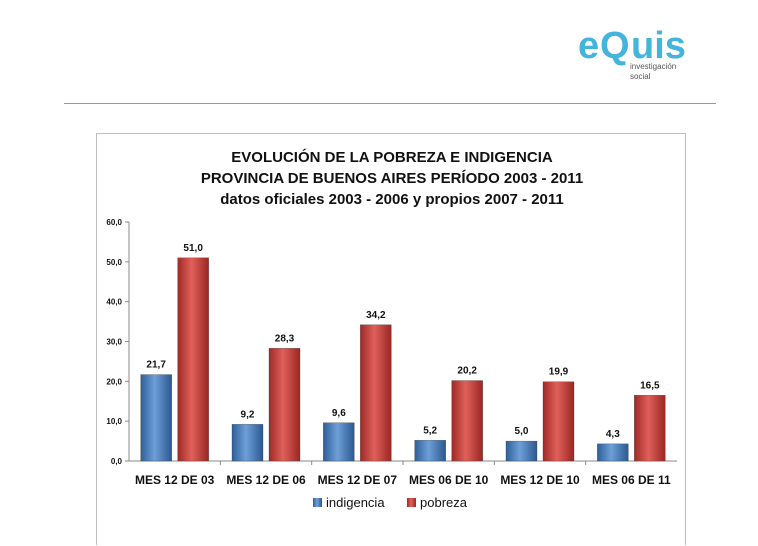 This screenshot has height=546, width=758. I want to click on y-tick-label: 10,0, so click(114, 421).